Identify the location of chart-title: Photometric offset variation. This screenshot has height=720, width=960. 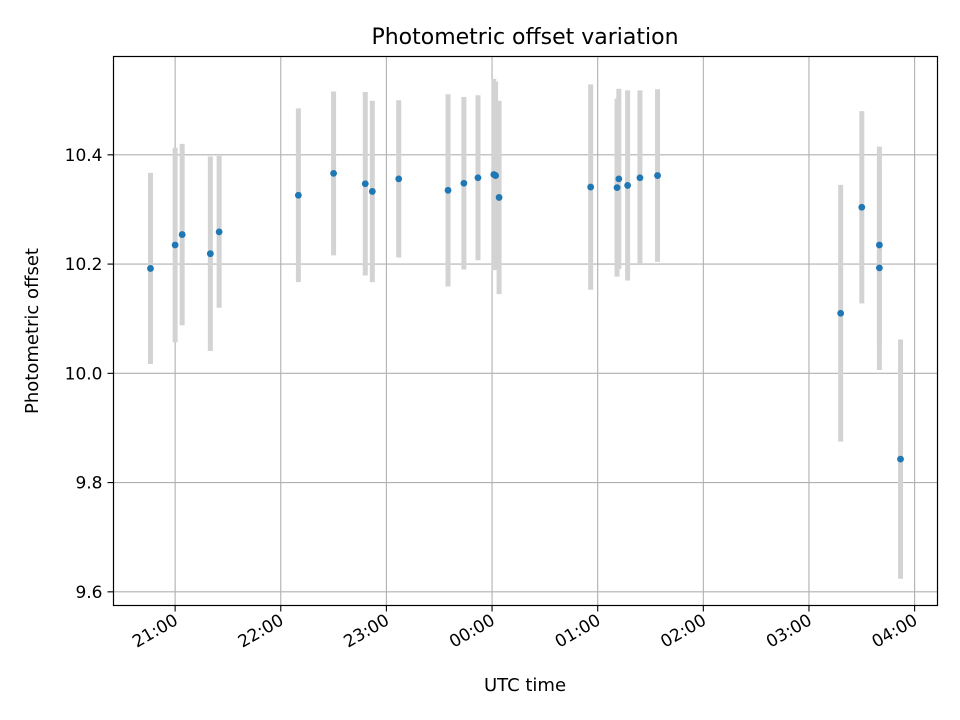
(524, 37).